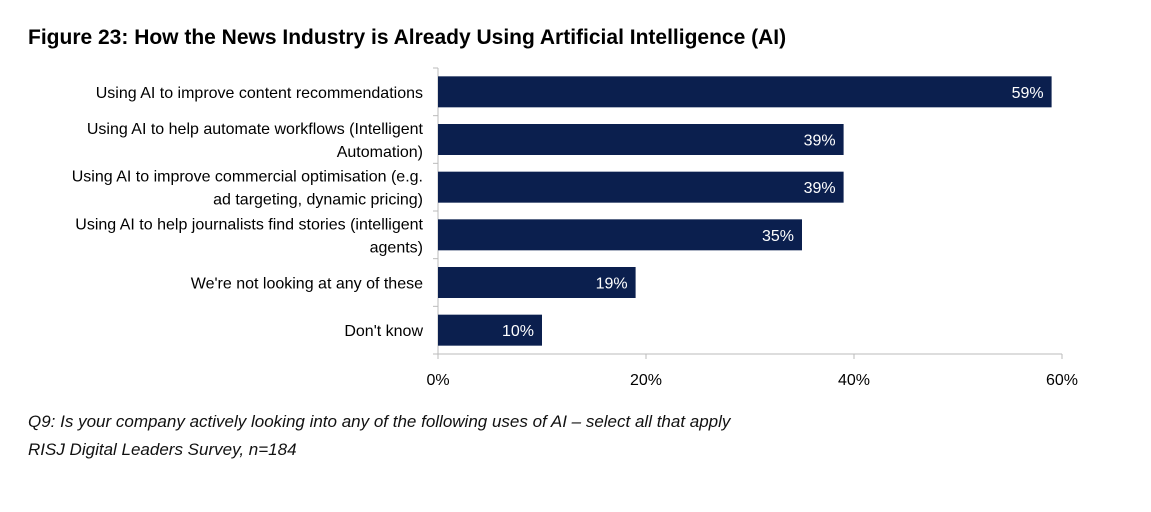 The height and width of the screenshot is (512, 1151). What do you see at coordinates (307, 284) in the screenshot?
I see `category-label: We're not looking at any of these` at bounding box center [307, 284].